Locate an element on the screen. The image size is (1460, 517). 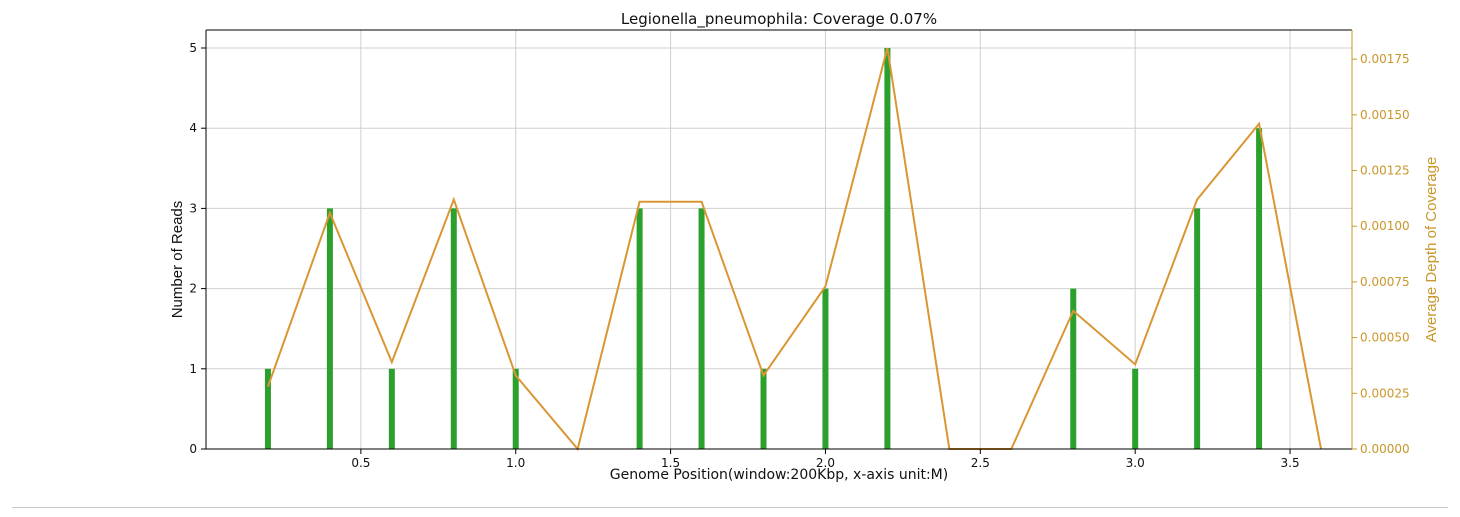
y2-tick-label: 0.00050 is located at coordinates (1385, 338).